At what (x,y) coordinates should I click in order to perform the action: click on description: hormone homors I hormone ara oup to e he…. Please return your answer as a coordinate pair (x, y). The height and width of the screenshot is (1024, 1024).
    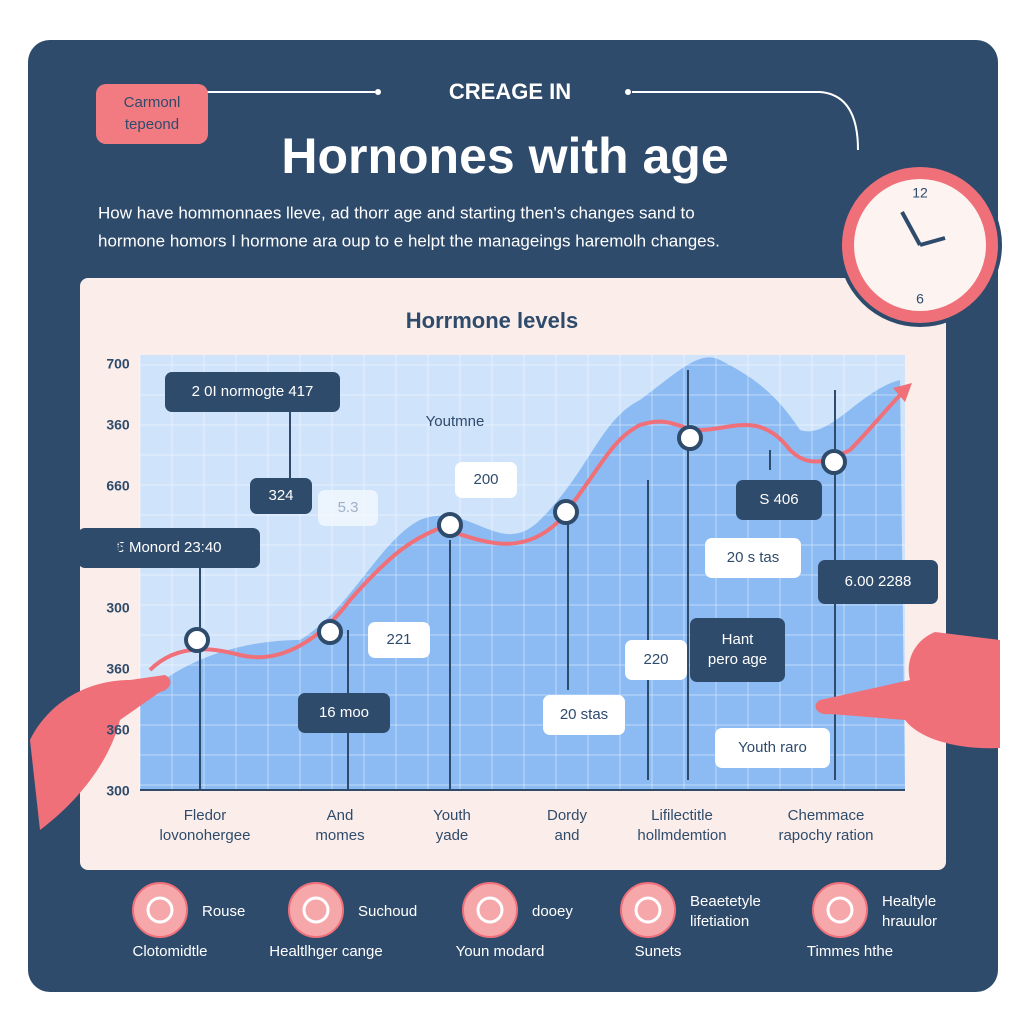
    Looking at the image, I should click on (409, 240).